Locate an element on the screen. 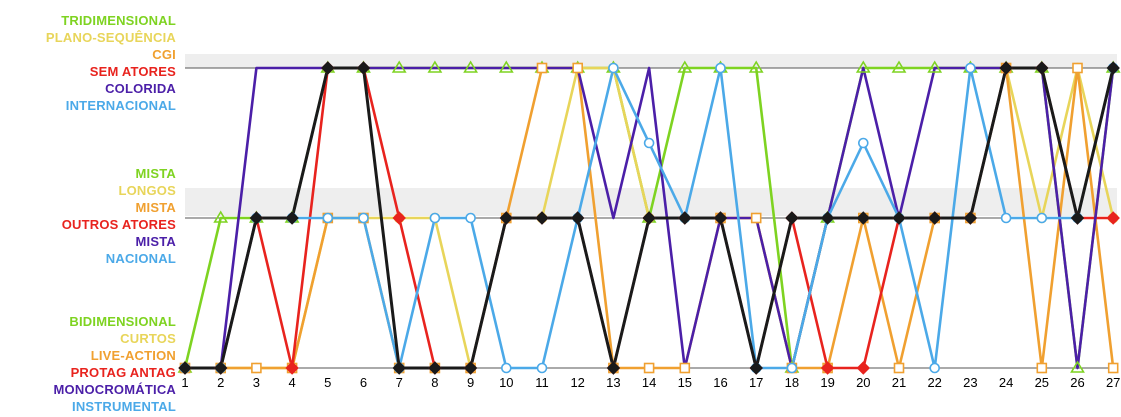 The image size is (1121, 417). y-category-label: PROTAG ANTAG is located at coordinates (123, 372).